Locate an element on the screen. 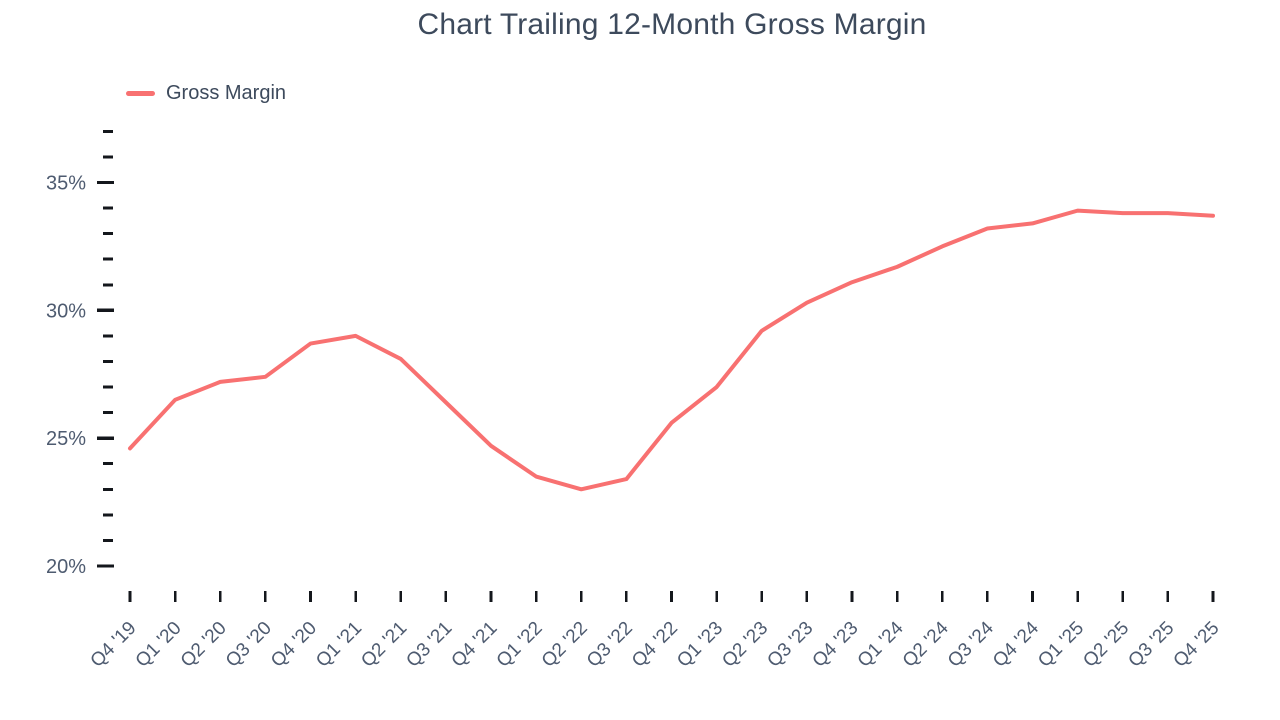 The height and width of the screenshot is (720, 1280). x-axis-label: Q2 '23 is located at coordinates (745, 645).